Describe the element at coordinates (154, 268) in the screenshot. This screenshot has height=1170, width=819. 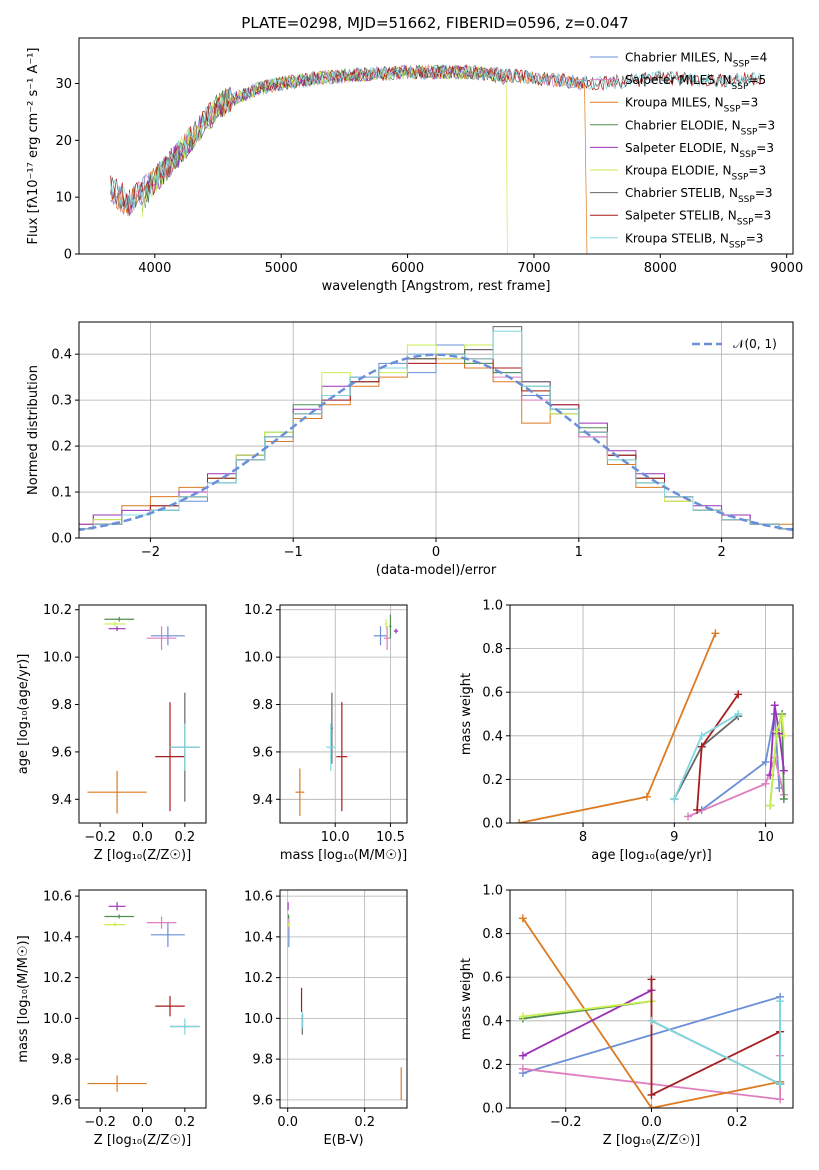
I see `spectrum-xtick-label: 4000` at that location.